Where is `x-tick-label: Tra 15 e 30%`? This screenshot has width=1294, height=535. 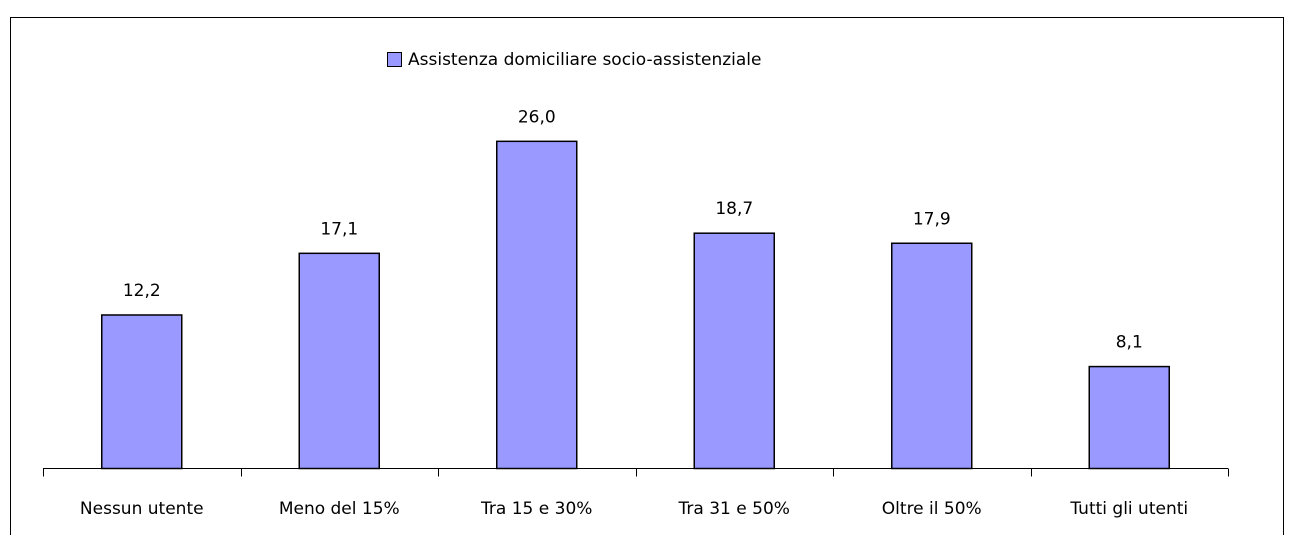
x-tick-label: Tra 15 e 30% is located at coordinates (536, 509).